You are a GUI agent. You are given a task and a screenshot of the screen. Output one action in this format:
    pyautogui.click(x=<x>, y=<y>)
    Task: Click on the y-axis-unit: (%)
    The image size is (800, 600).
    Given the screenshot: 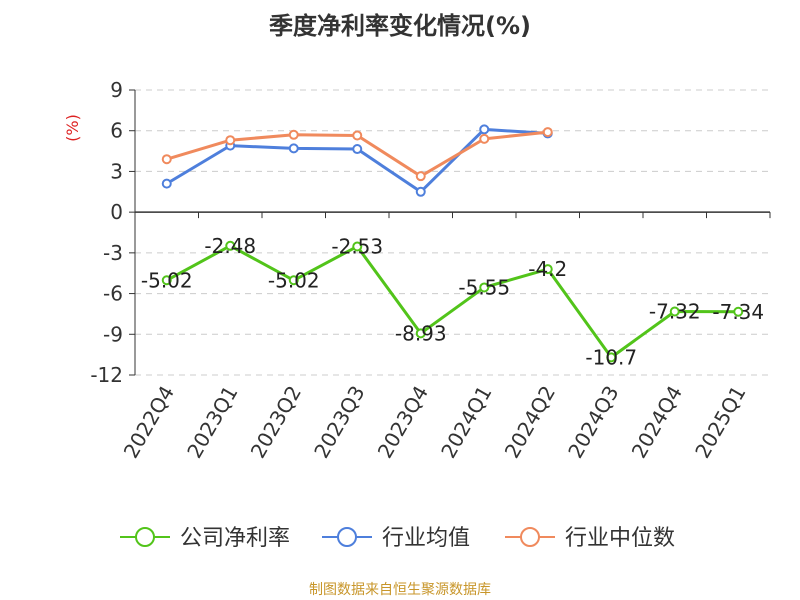 What is the action you would take?
    pyautogui.click(x=72, y=128)
    